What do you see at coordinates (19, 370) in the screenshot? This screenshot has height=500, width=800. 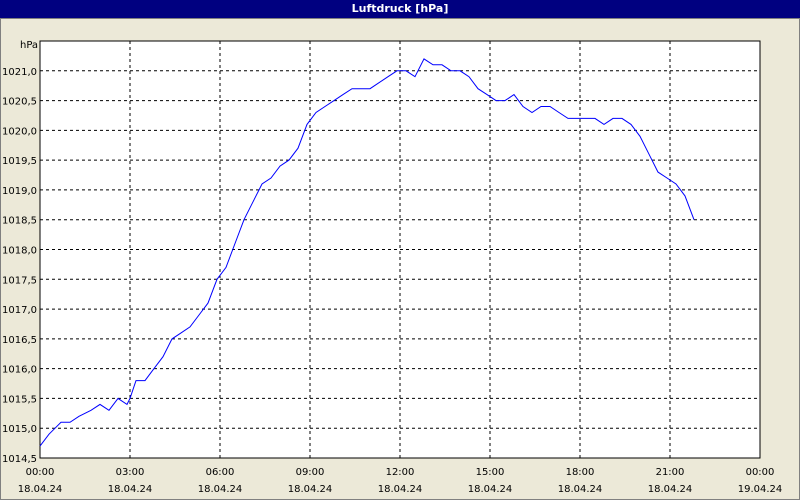 I see `y-tick-label: 1016,0` at bounding box center [19, 370].